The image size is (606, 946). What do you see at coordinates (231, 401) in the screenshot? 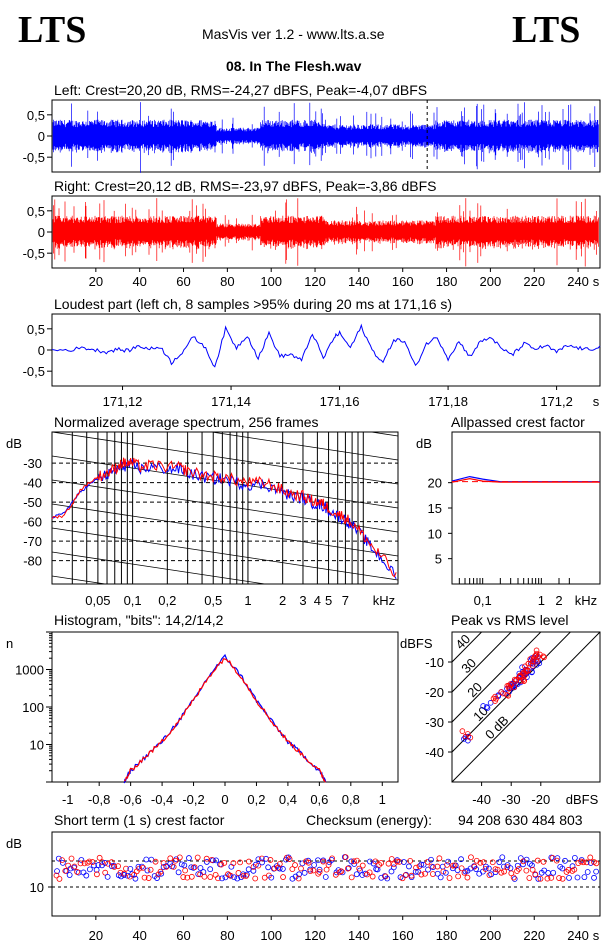
I see `loudest-part-xtick-label: 171,14` at bounding box center [231, 401].